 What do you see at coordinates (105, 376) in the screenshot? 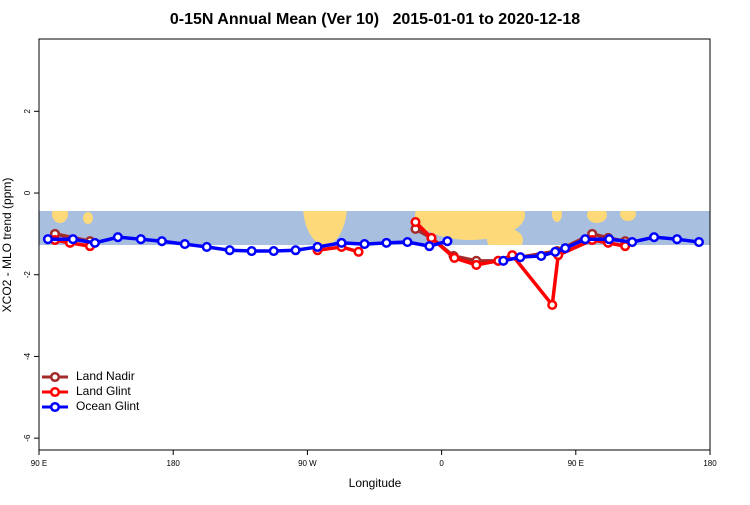
I see `legend-label: Land Nadir` at bounding box center [105, 376].